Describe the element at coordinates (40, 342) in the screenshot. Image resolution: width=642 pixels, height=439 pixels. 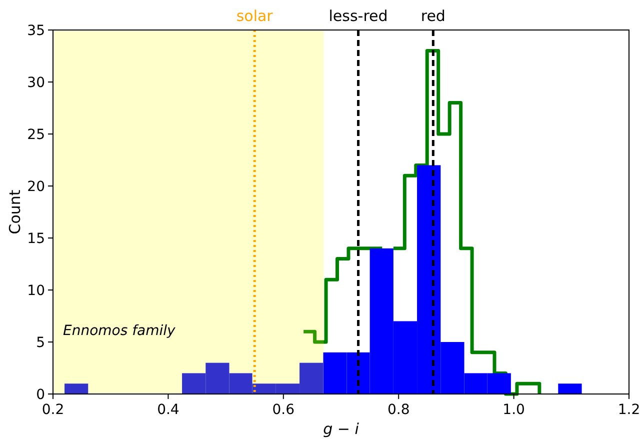
I see `y-tick-label: 5` at that location.